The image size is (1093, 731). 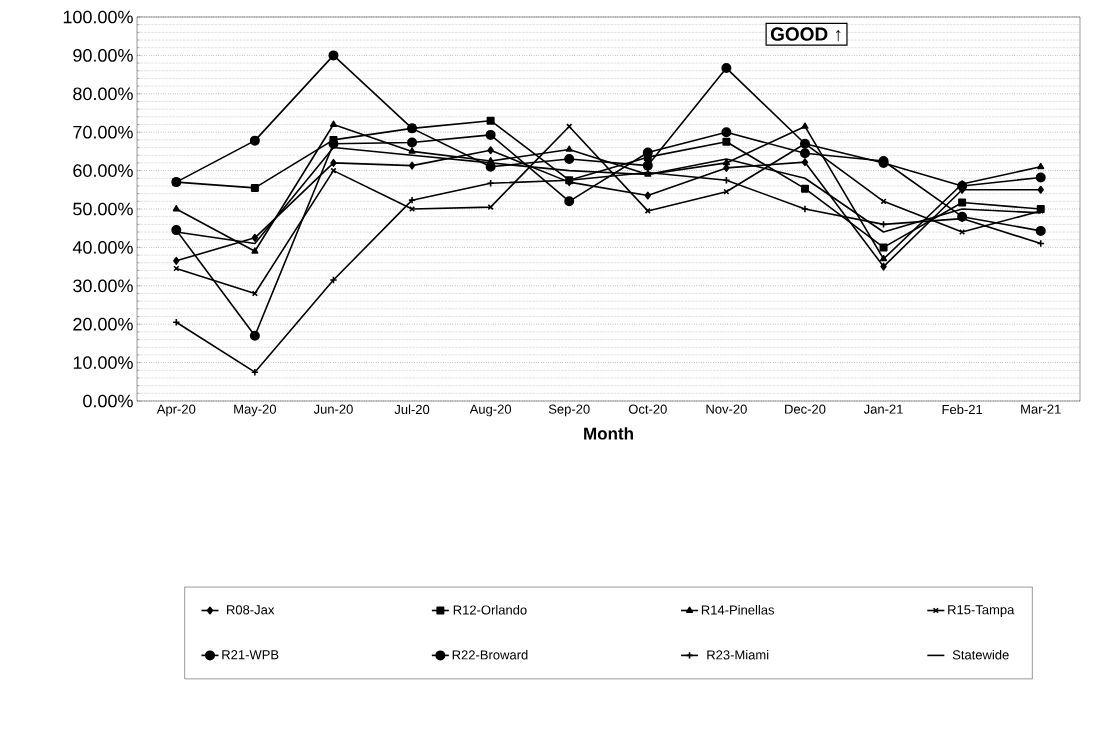 I want to click on y-tick-label: 50.00%, so click(x=103, y=209).